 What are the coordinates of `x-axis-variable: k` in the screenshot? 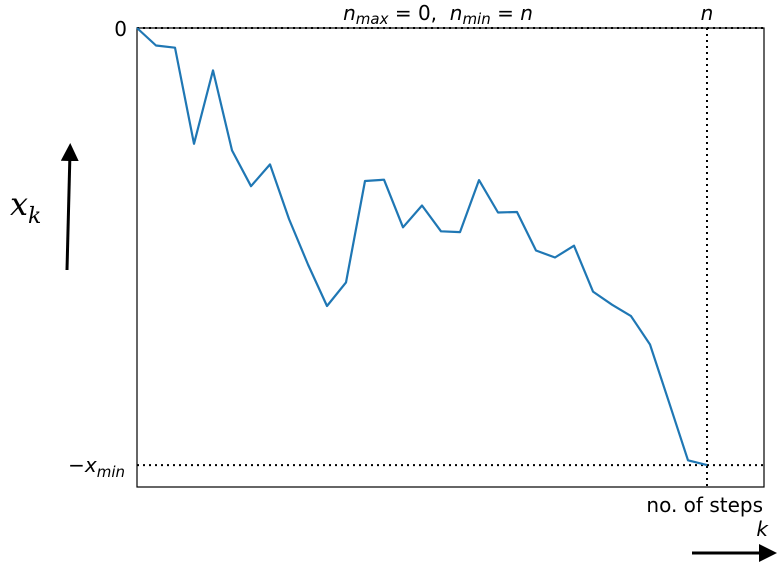 It's located at (762, 529).